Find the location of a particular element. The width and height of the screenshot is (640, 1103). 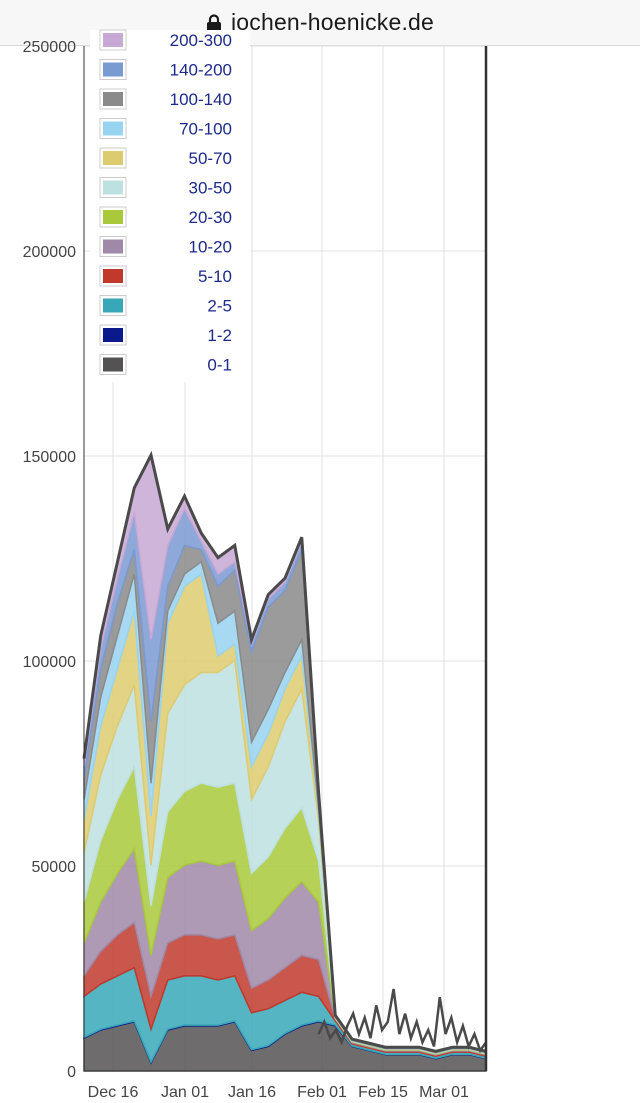

x-tick-label: Mar 01 is located at coordinates (444, 1092).